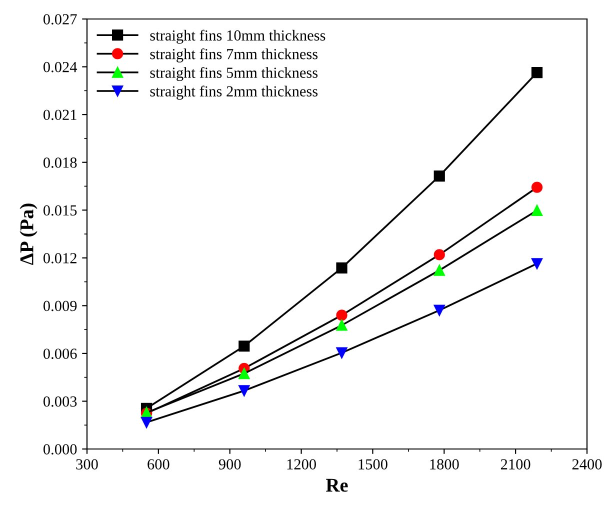  What do you see at coordinates (229, 464) in the screenshot?
I see `x-tick-label: 900` at bounding box center [229, 464].